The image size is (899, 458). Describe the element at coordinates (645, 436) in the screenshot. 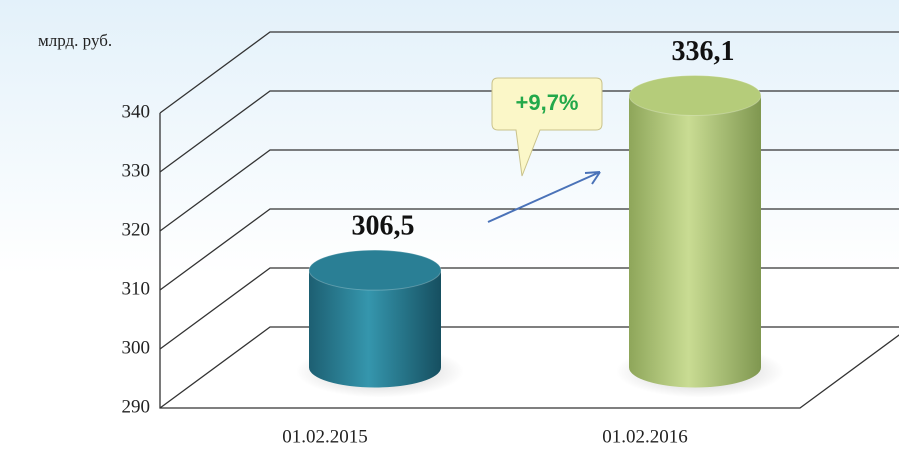

I see `x-tick-label: 01.02.2016` at that location.